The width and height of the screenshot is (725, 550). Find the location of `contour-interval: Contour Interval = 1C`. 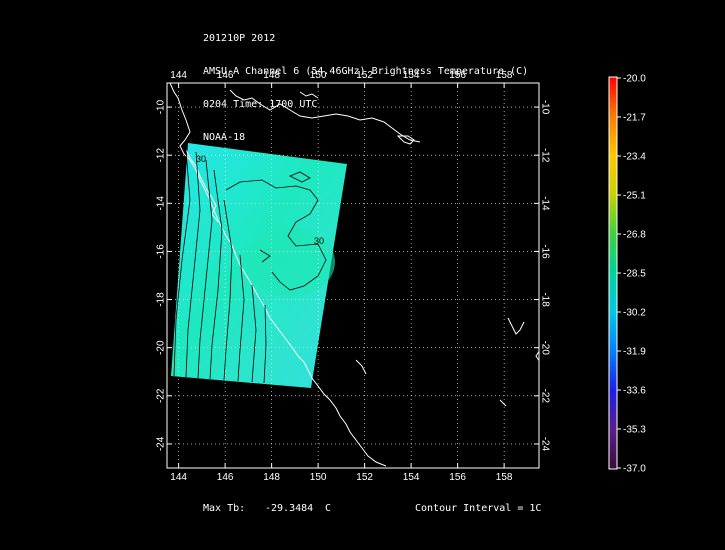

contour-interval: Contour Interval = 1C is located at coordinates (478, 508).